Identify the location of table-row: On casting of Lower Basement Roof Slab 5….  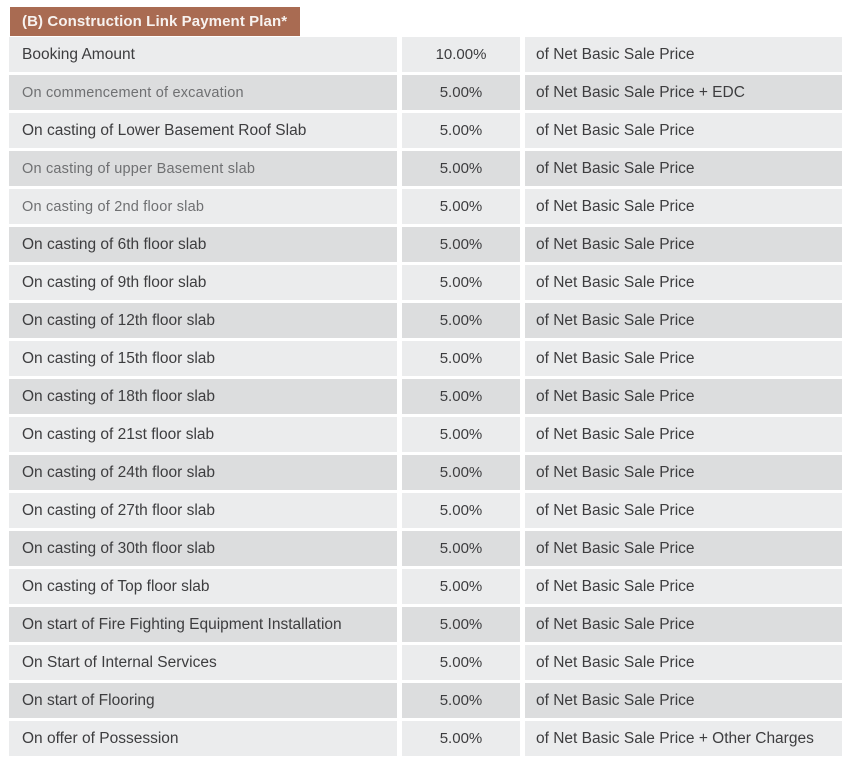
(425, 130).